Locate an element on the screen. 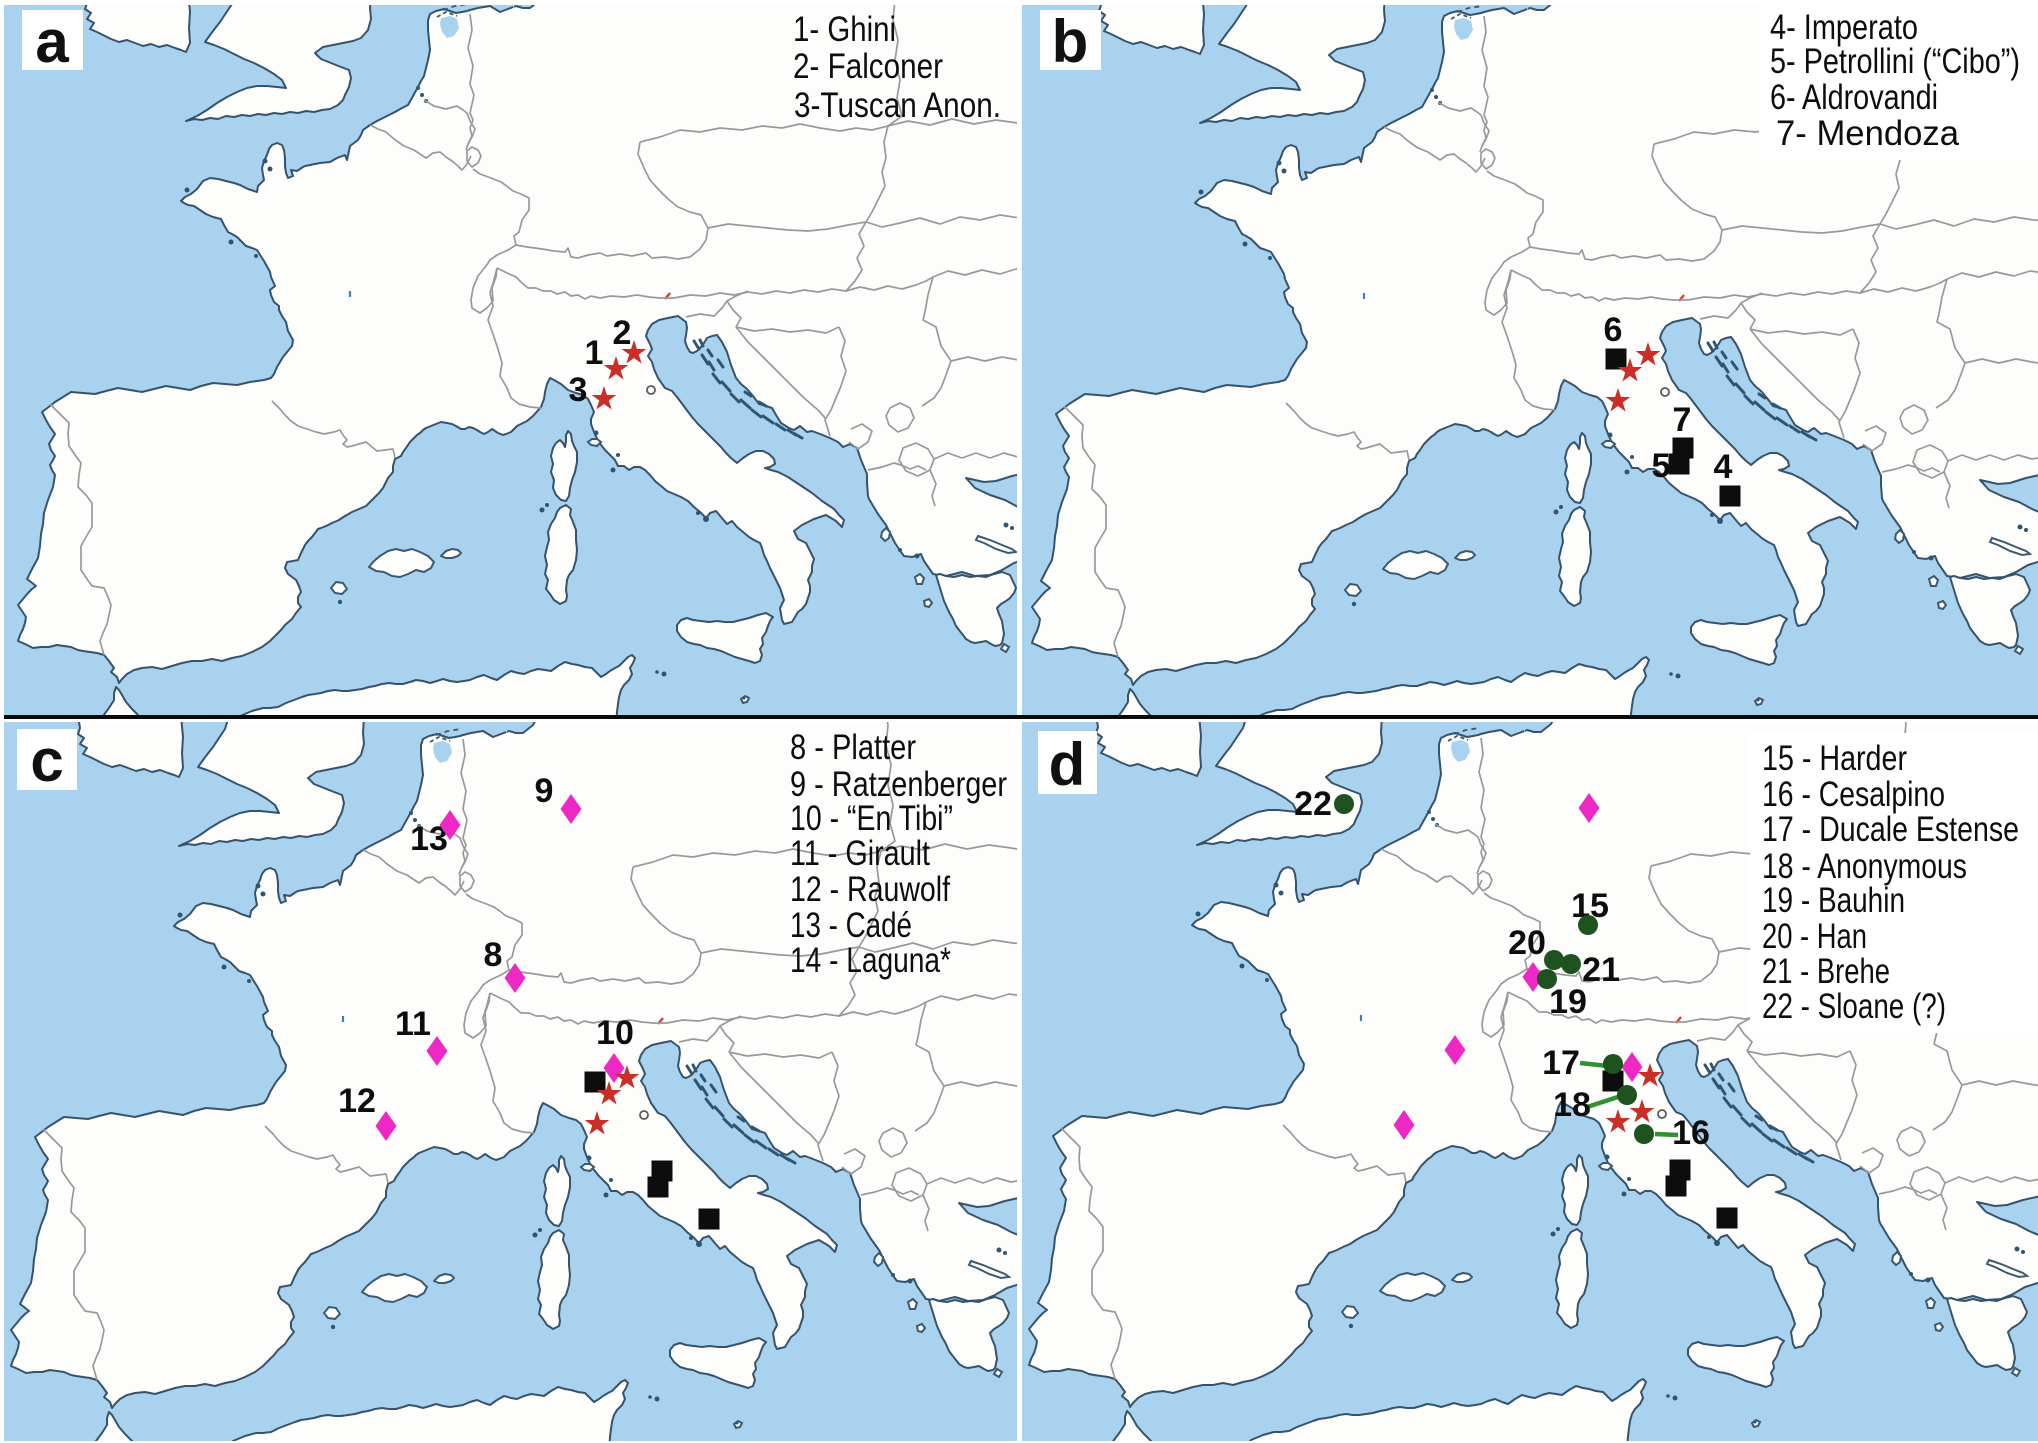 This screenshot has width=2038, height=1443. svg-text: 6 is located at coordinates (1613, 330).